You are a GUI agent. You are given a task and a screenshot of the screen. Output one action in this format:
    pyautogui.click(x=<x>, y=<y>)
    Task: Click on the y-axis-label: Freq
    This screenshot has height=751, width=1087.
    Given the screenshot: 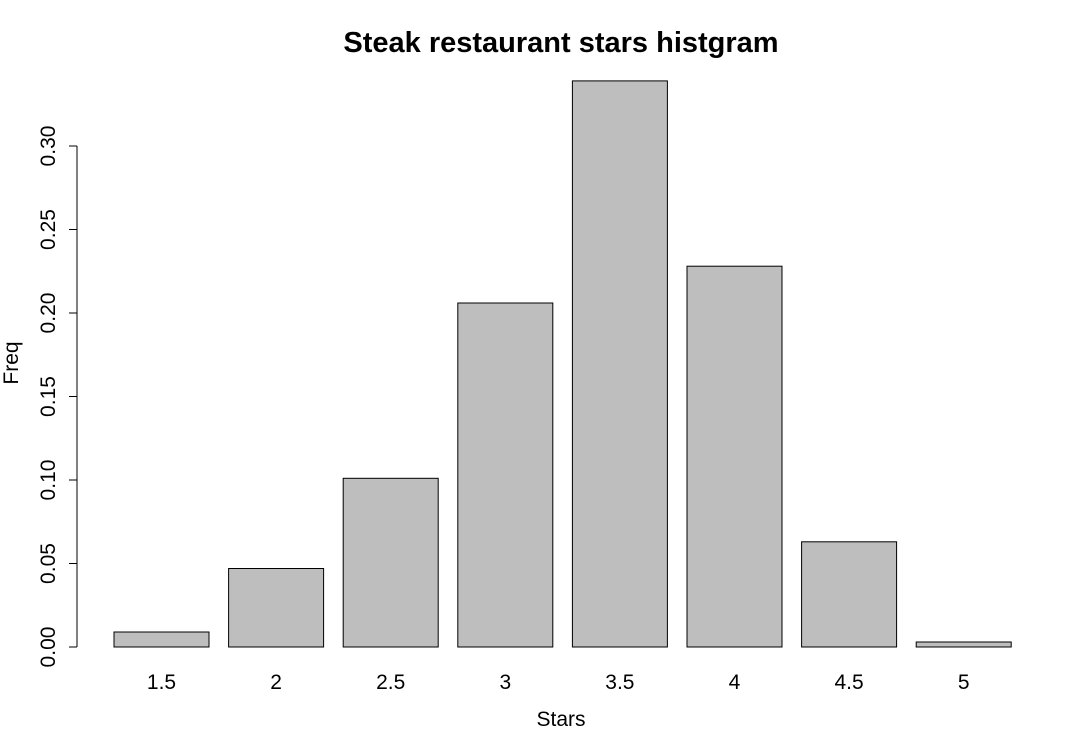 What is the action you would take?
    pyautogui.click(x=11, y=362)
    